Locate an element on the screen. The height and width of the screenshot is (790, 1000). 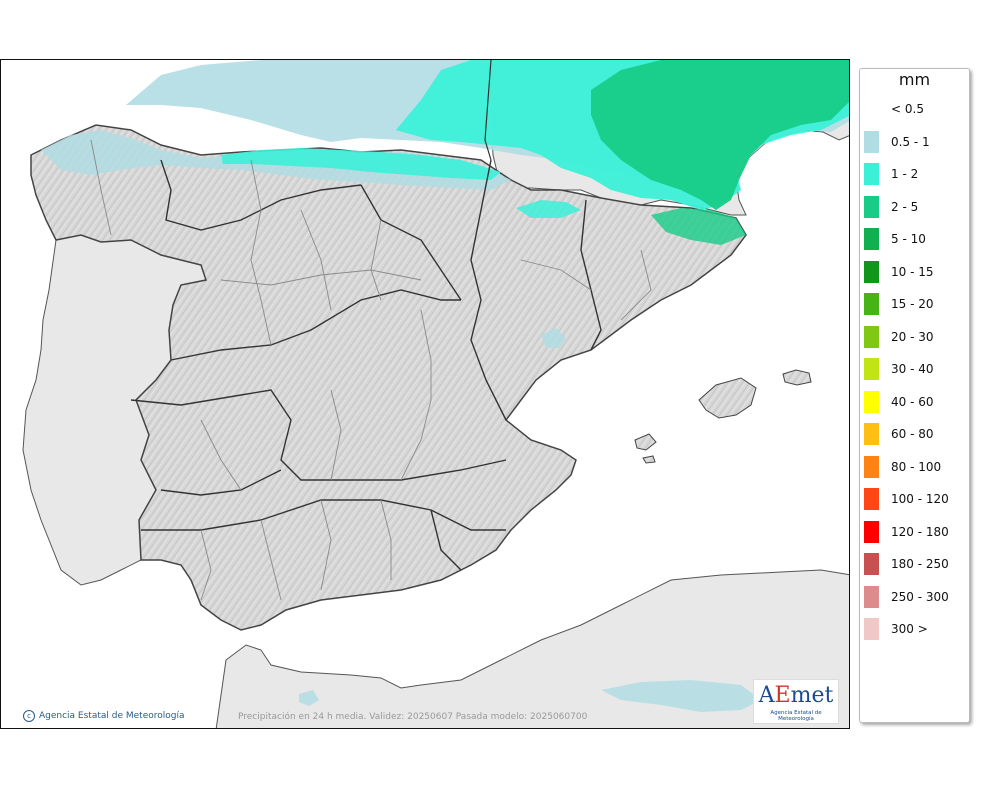
precip-1-2-cantabria is located at coordinates (361, 164).